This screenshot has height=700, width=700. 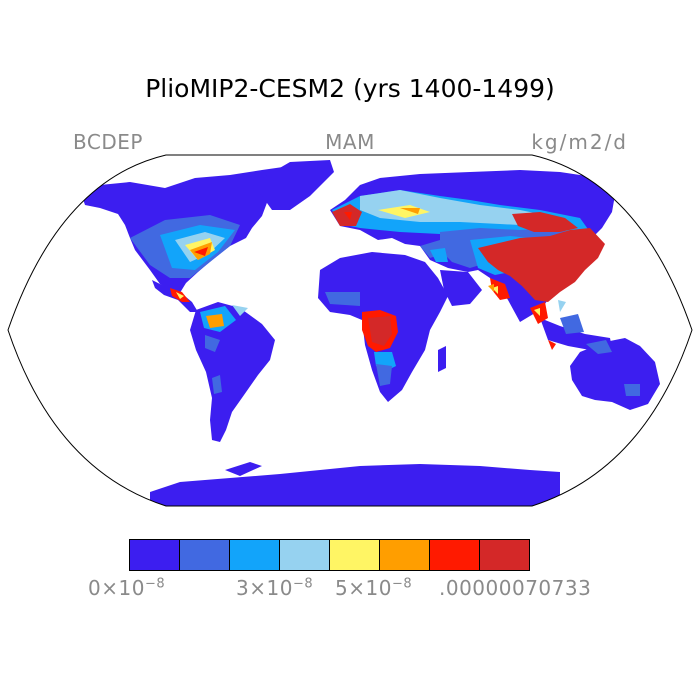 What do you see at coordinates (576, 334) in the screenshot?
I see `land-se-asia` at bounding box center [576, 334].